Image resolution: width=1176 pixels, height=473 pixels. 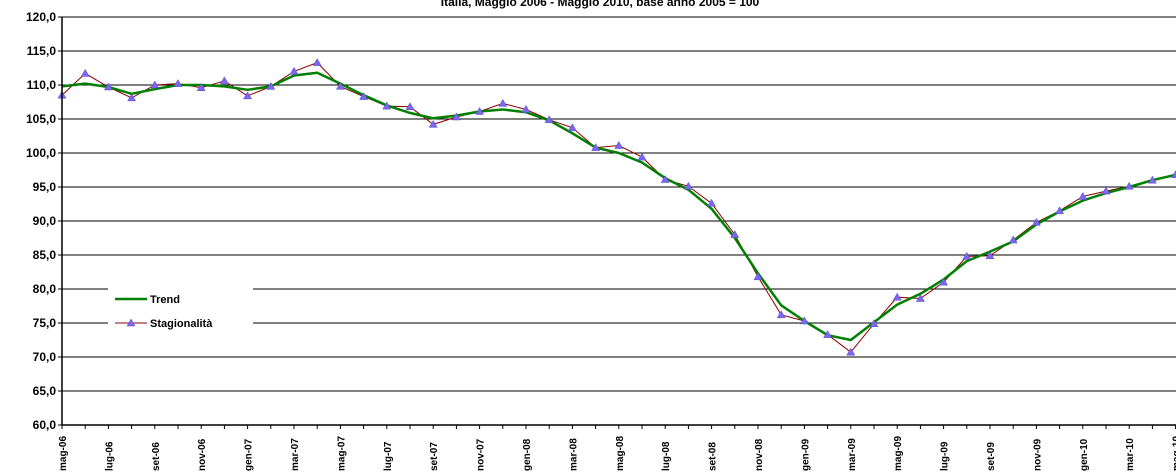 What do you see at coordinates (805, 454) in the screenshot?
I see `x-tick-label: gen-09` at bounding box center [805, 454].